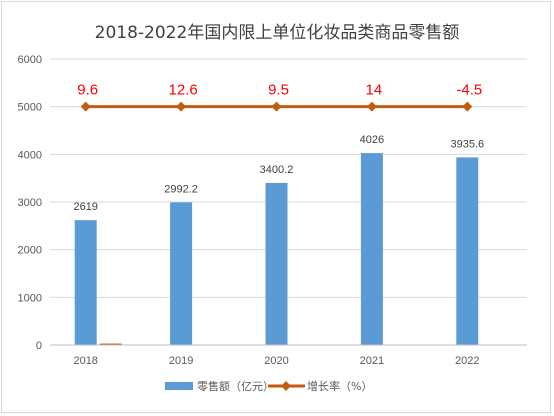 Image resolution: width=554 pixels, height=416 pixels. Describe the element at coordinates (277, 33) in the screenshot. I see `chart-title: 2018-2022年国内限上单位化妆品类商品零售额` at that location.